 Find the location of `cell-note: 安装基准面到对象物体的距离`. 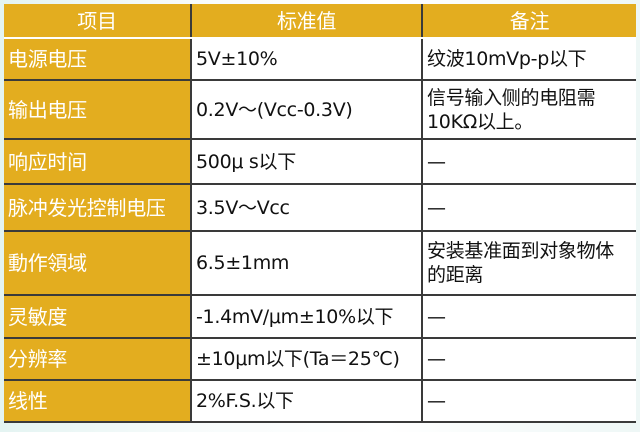

cell-note: 安装基准面到对象物体的距离 is located at coordinates (528, 263).